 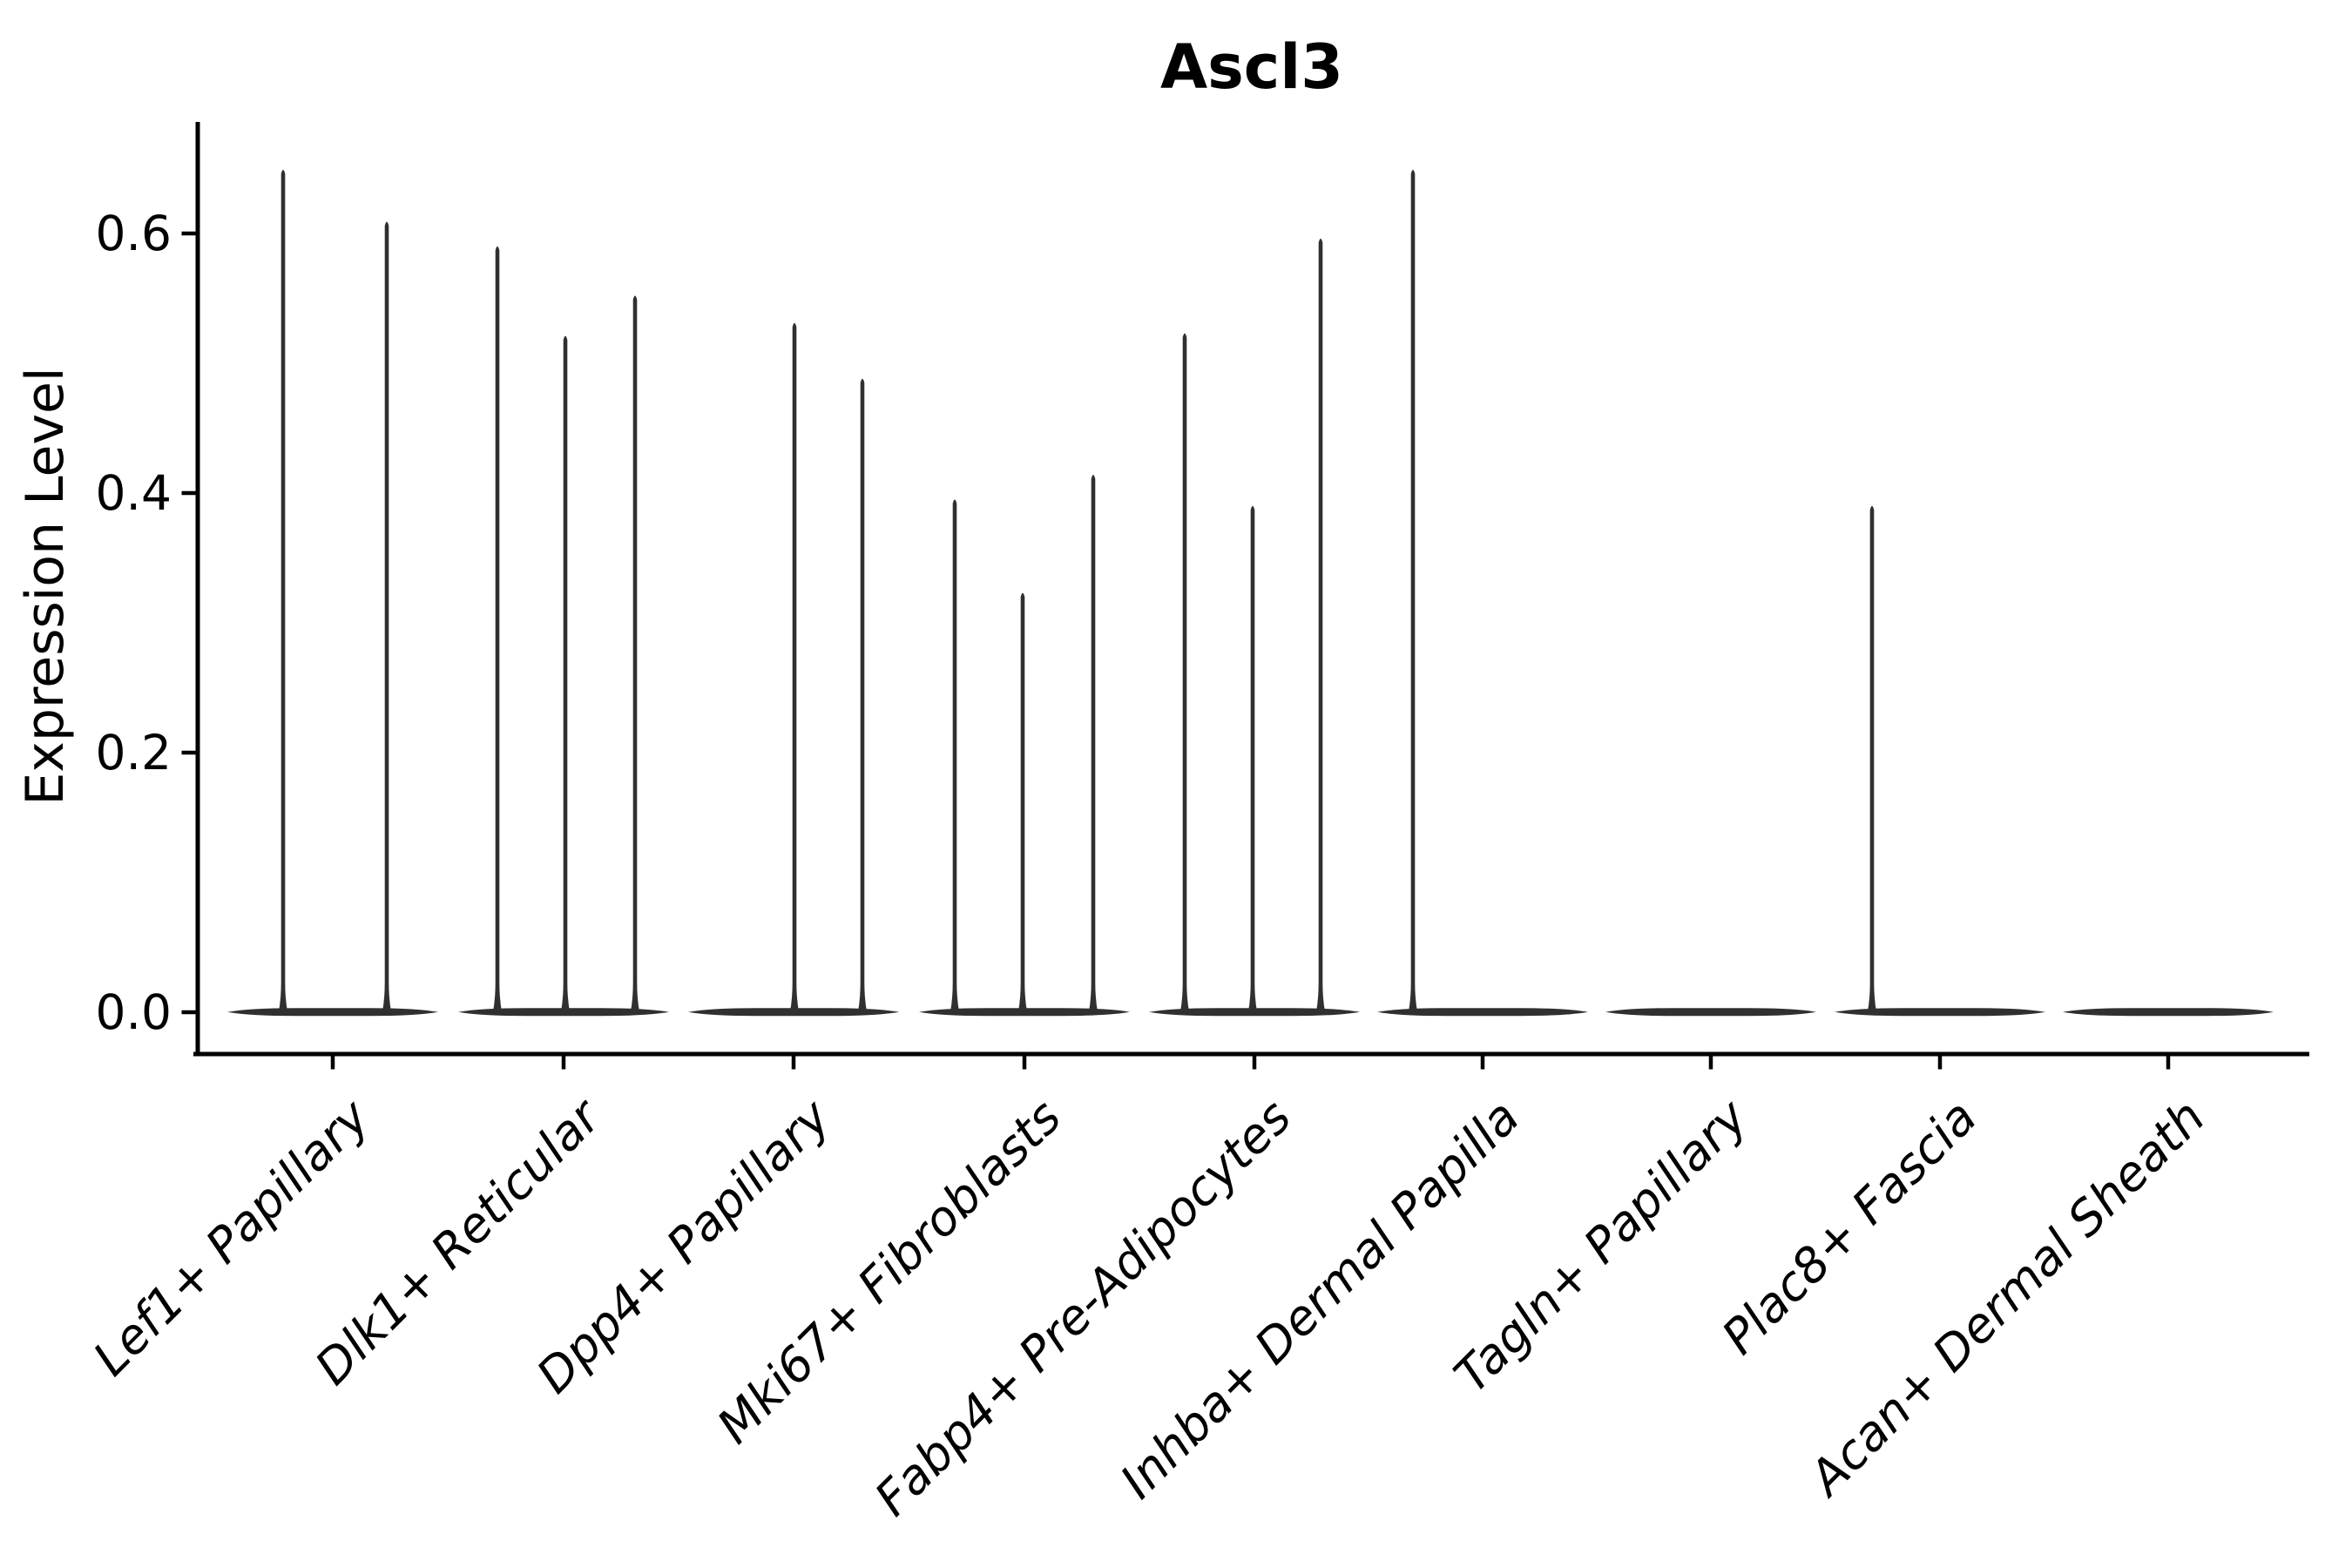 I want to click on x-tick-label: Inhba+ Dermal Papilla, so click(x=1320, y=1299).